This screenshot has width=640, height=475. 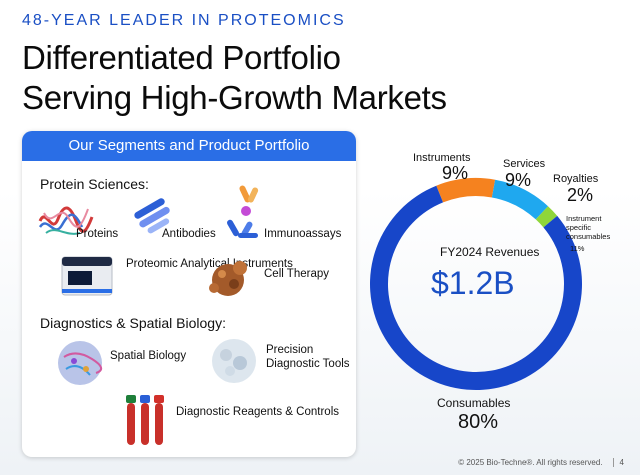 I want to click on panel-heading: Our Segments and Product Portfolio, so click(x=189, y=146).